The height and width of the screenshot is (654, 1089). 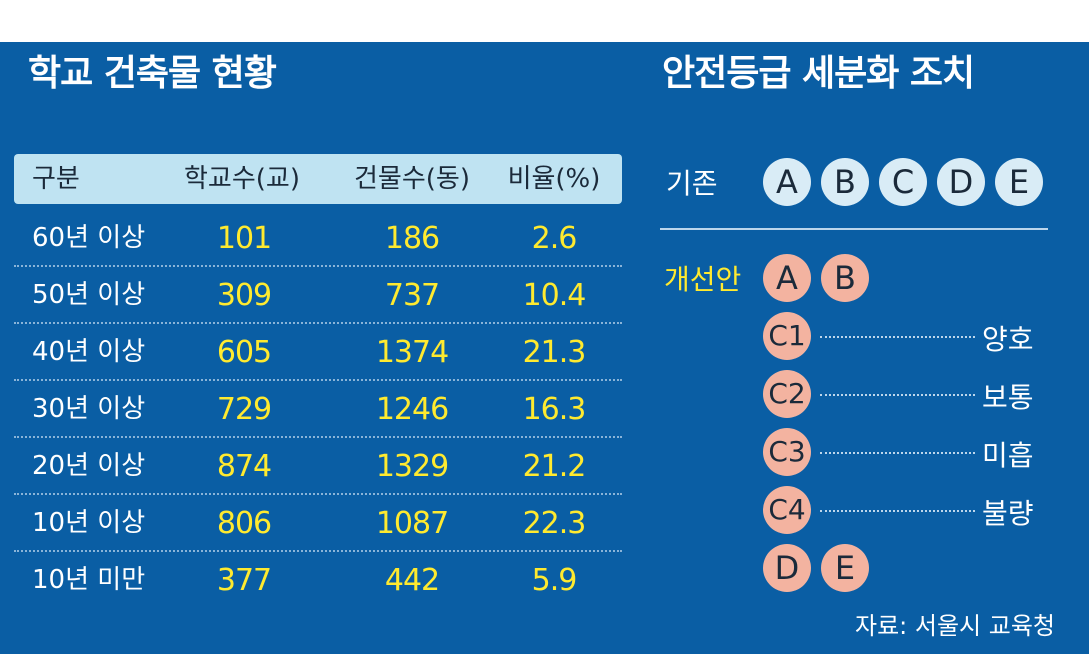 What do you see at coordinates (554, 580) in the screenshot?
I see `row-ratio: 5.9` at bounding box center [554, 580].